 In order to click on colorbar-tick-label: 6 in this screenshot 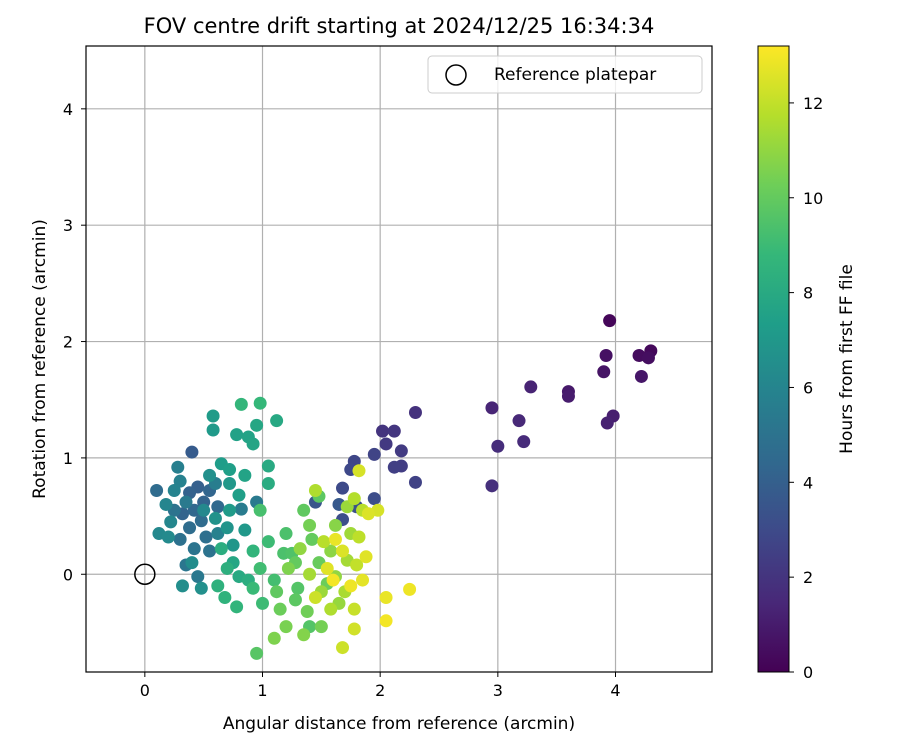, I will do `click(808, 387)`.